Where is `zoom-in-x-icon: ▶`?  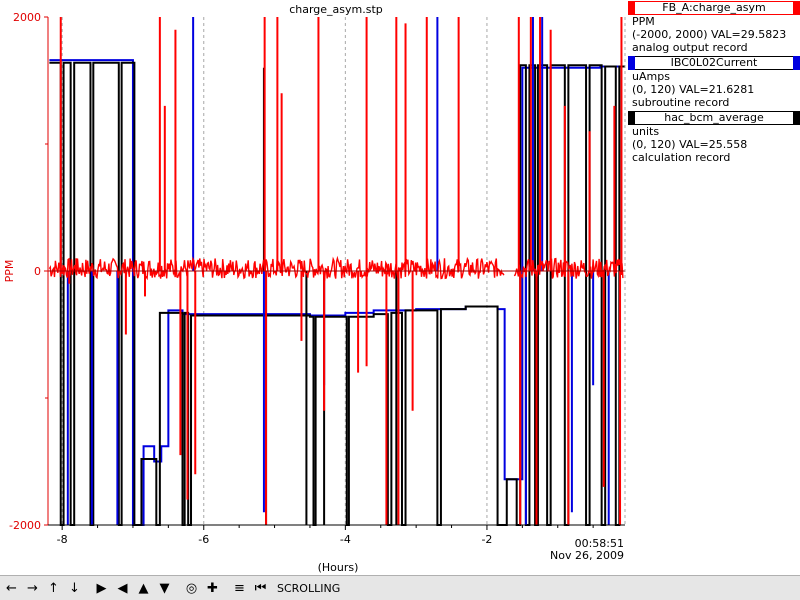
zoom-in-x-icon: ▶ is located at coordinates (101, 588).